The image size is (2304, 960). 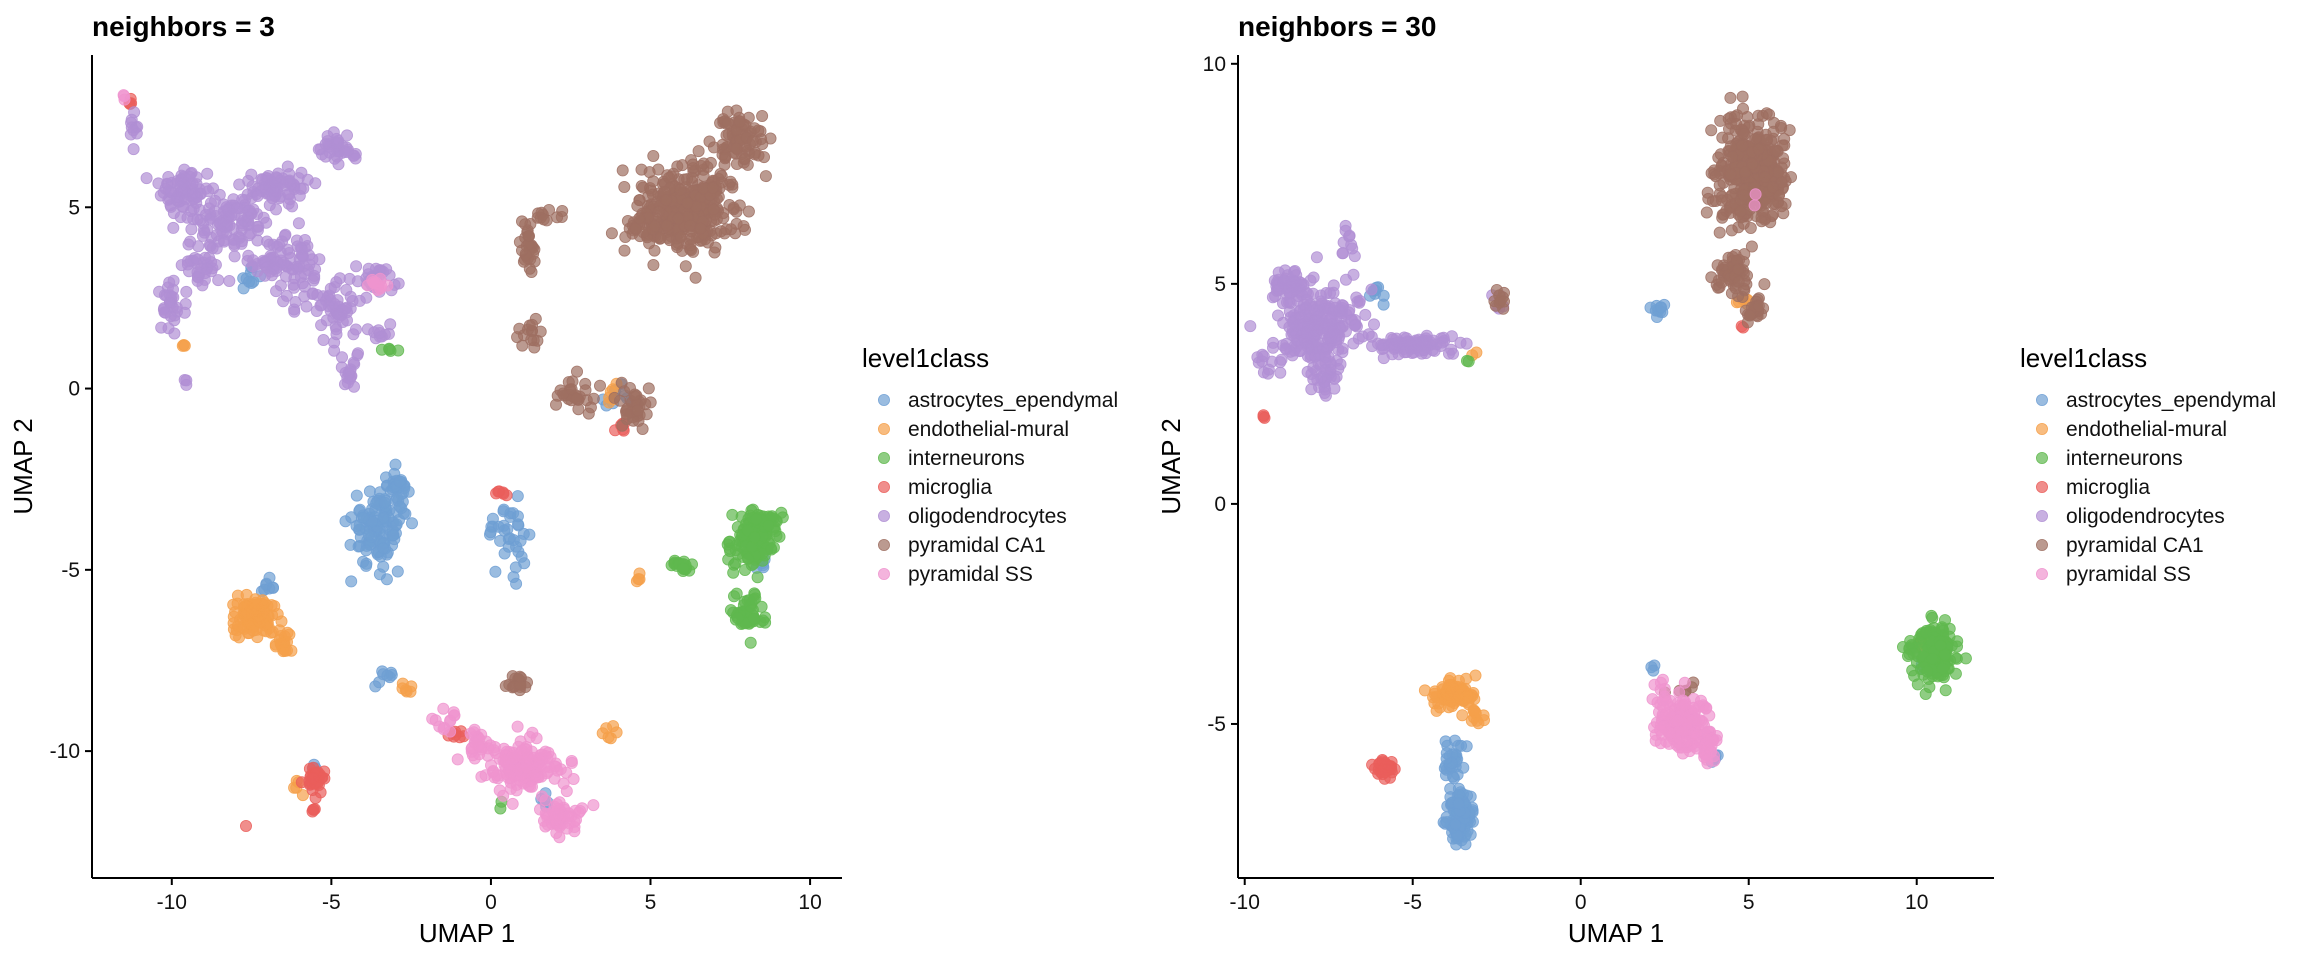 What do you see at coordinates (172, 902) in the screenshot?
I see `x-tick-label: -10` at bounding box center [172, 902].